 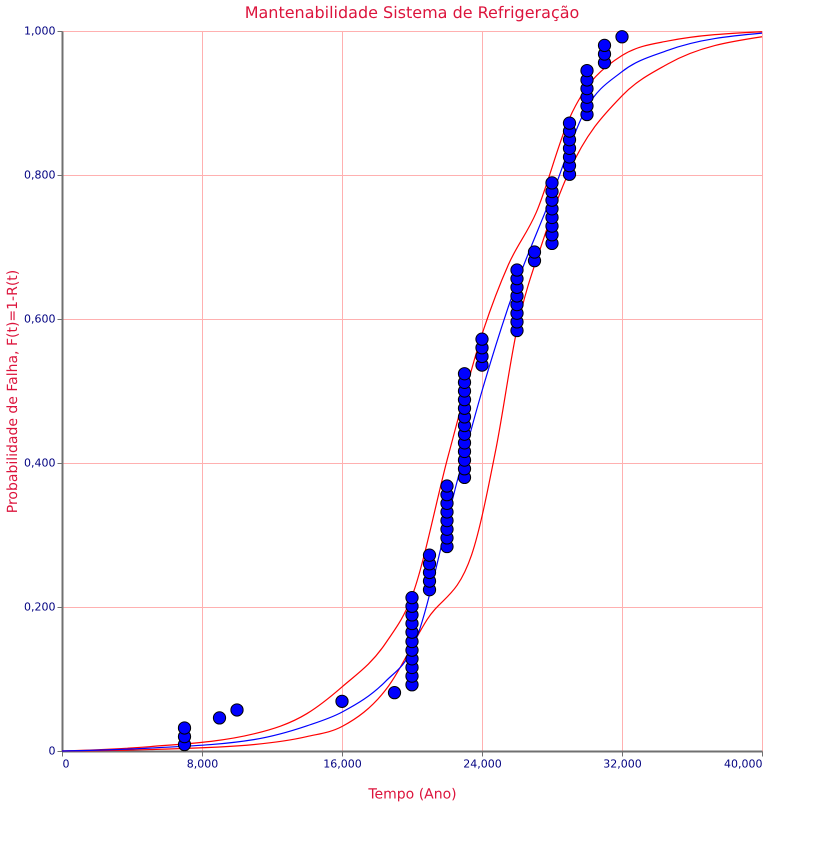 I want to click on y-tick-label: 0,400, so click(x=40, y=463).